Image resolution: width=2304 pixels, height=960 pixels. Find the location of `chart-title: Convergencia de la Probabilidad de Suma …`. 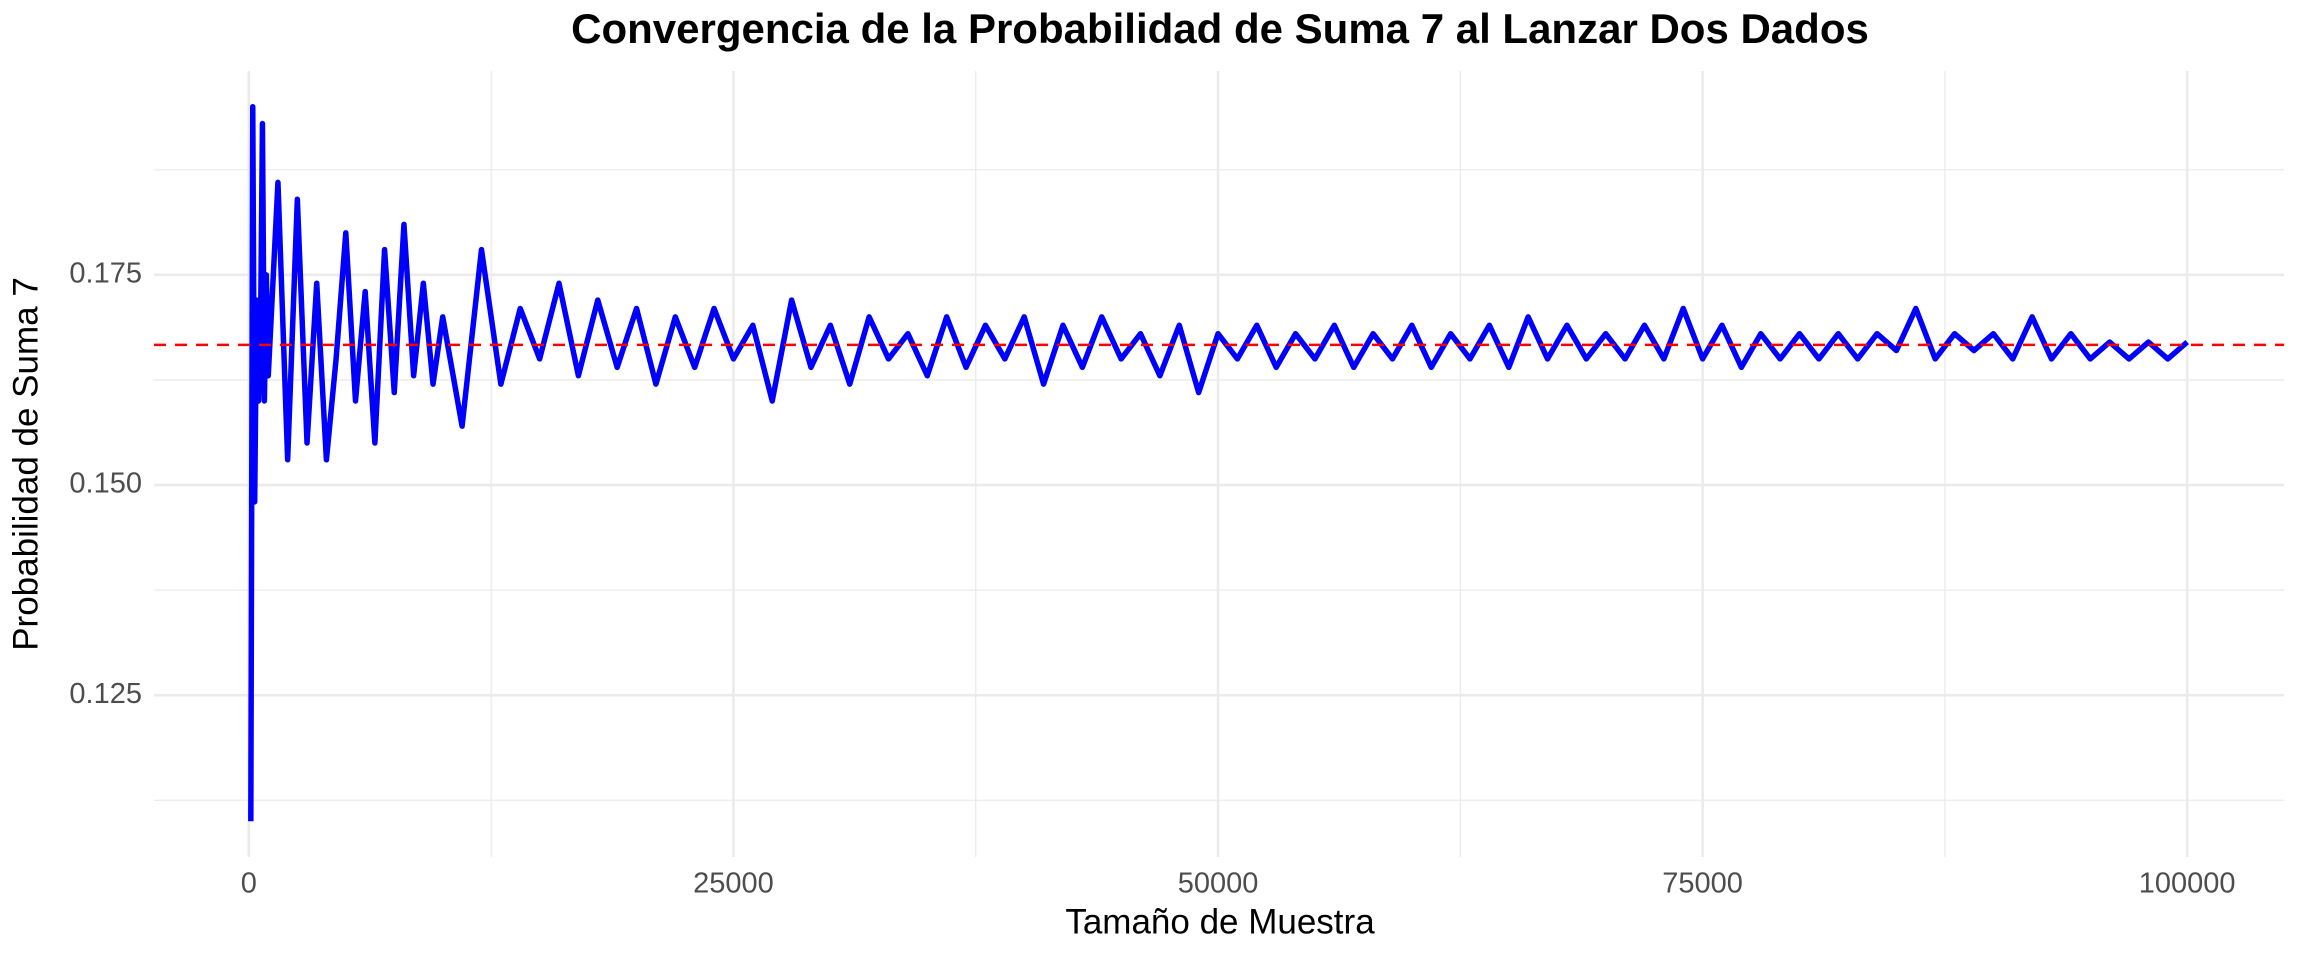

chart-title: Convergencia de la Probabilidad de Suma … is located at coordinates (1220, 28).